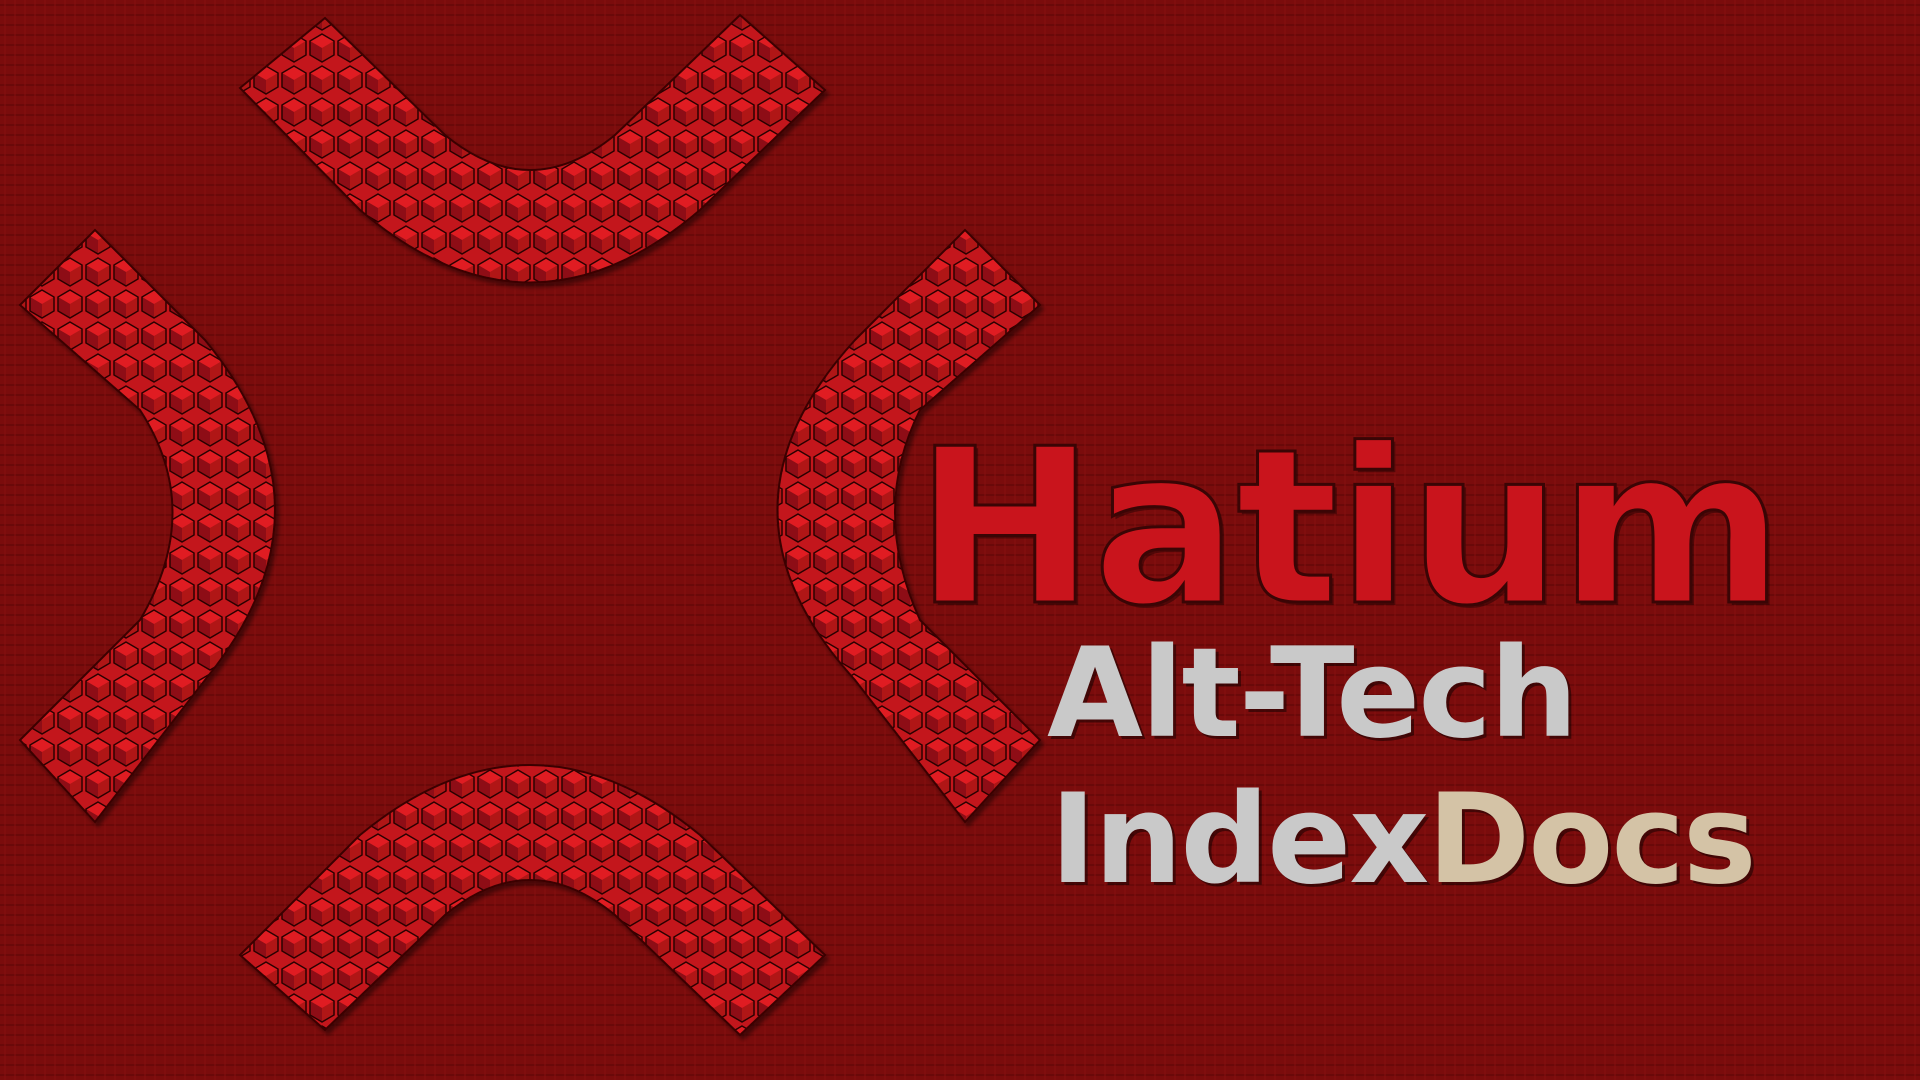 The height and width of the screenshot is (1080, 1920). What do you see at coordinates (1239, 840) in the screenshot?
I see `index-word: Index` at bounding box center [1239, 840].